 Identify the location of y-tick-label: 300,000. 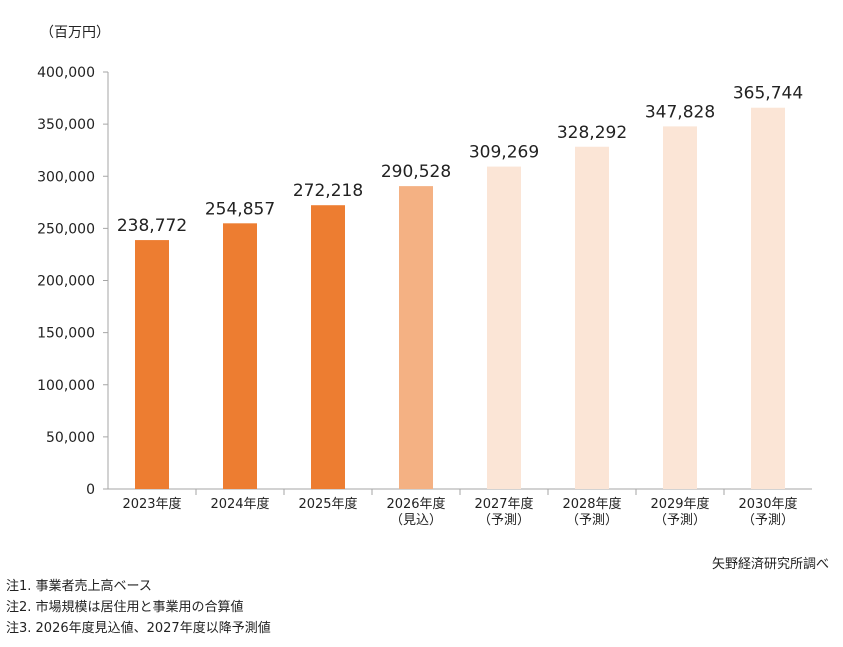
(66, 177).